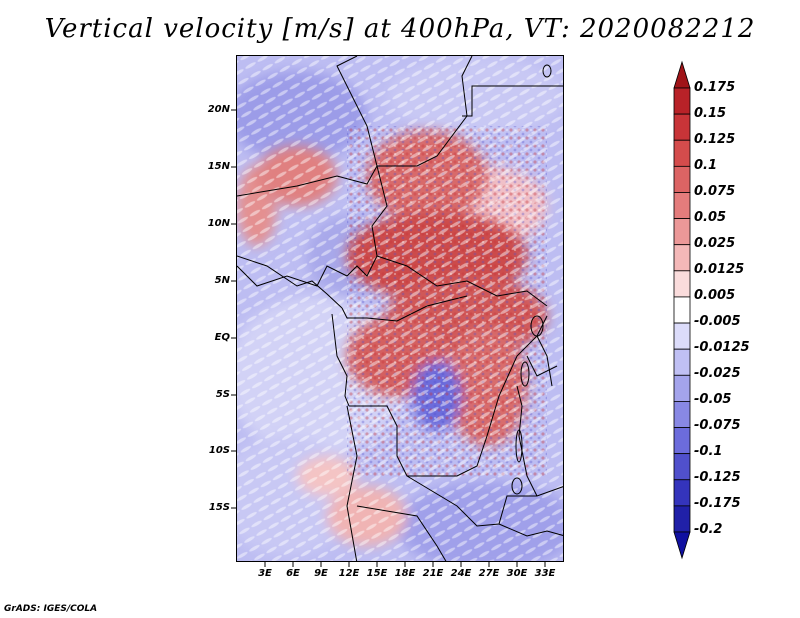  Describe the element at coordinates (713, 399) in the screenshot. I see `colorbar-label: -0.05` at that location.